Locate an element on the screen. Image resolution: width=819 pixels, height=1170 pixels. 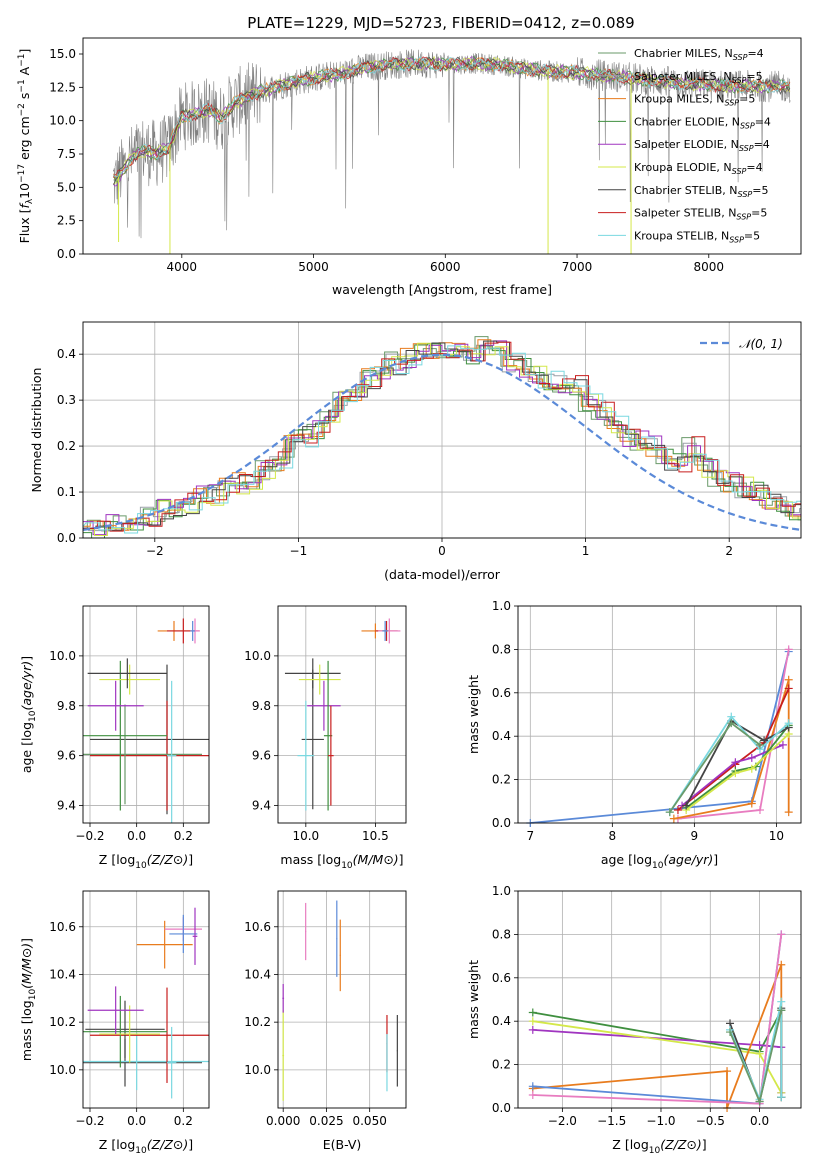
legend-name: Salpeter ELODIE, N is located at coordinates (686, 144).